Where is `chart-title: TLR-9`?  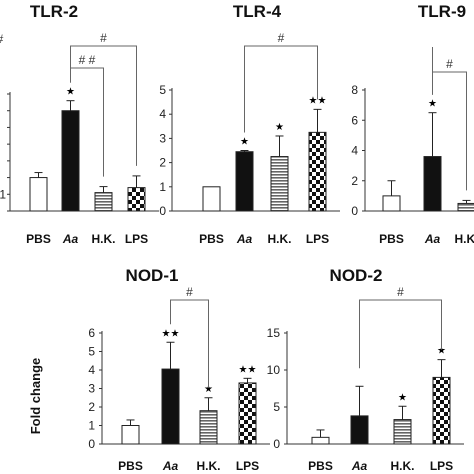 chart-title: TLR-9 is located at coordinates (442, 11).